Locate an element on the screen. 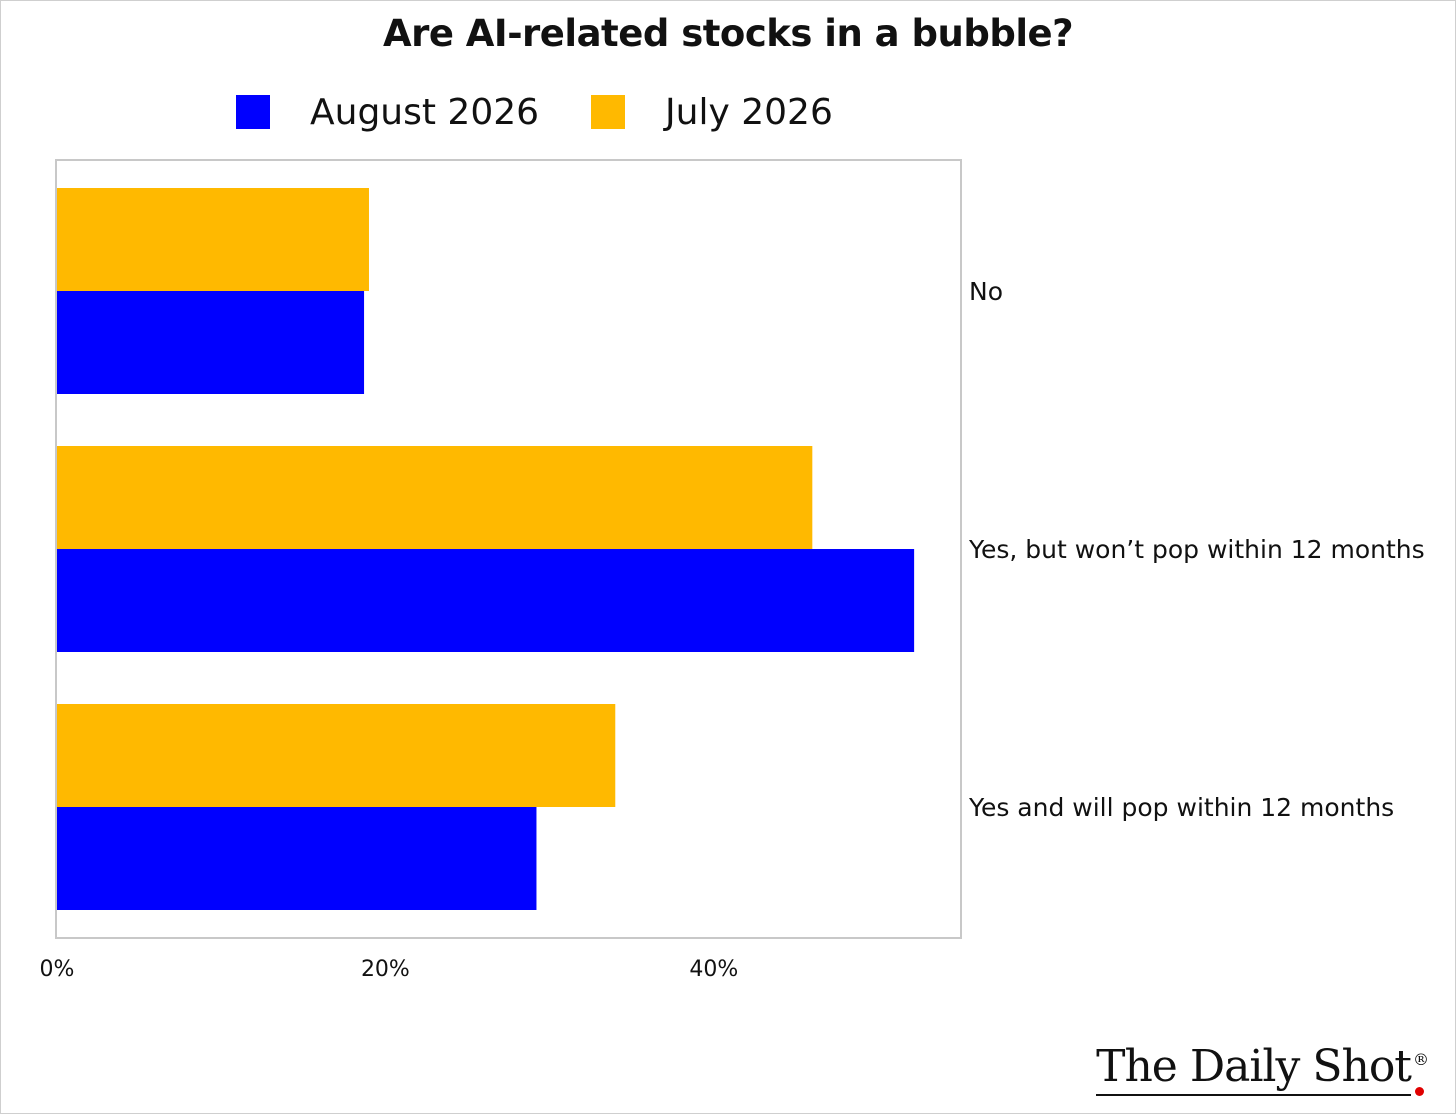  legend-item-july: July 2026 is located at coordinates (712, 112).